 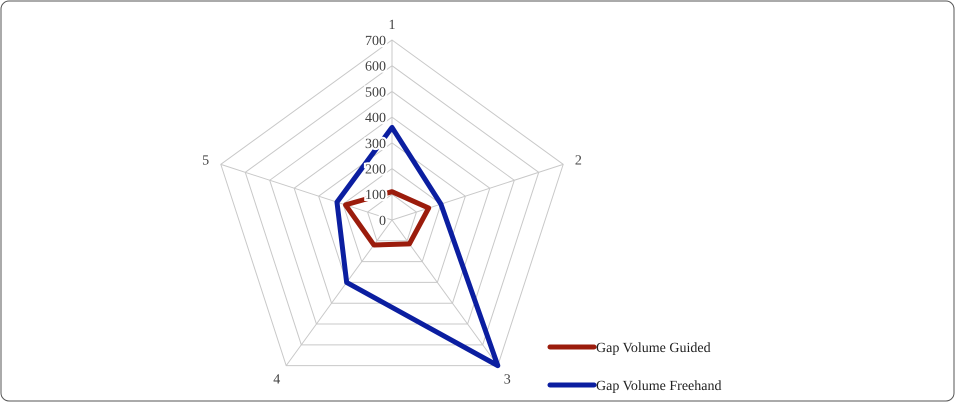 I want to click on y-tick-label: 400, so click(x=375, y=118).